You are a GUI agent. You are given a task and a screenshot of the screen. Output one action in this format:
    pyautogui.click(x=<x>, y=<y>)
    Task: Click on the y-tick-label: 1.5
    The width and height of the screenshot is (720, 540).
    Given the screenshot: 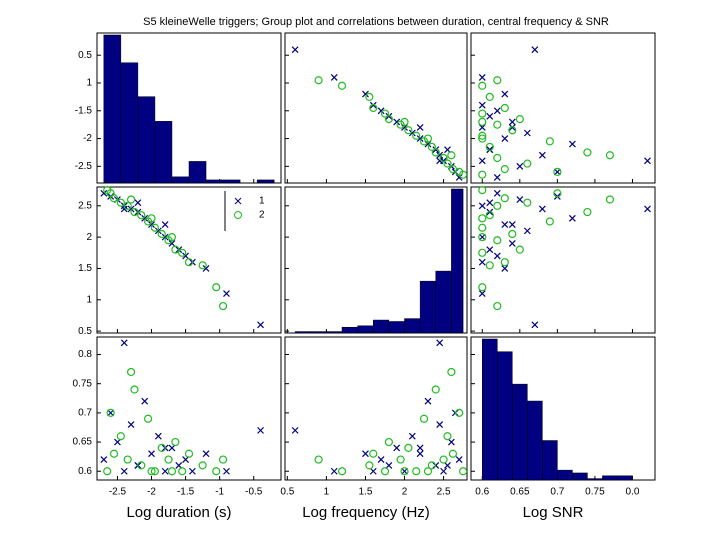 What is the action you would take?
    pyautogui.click(x=85, y=268)
    